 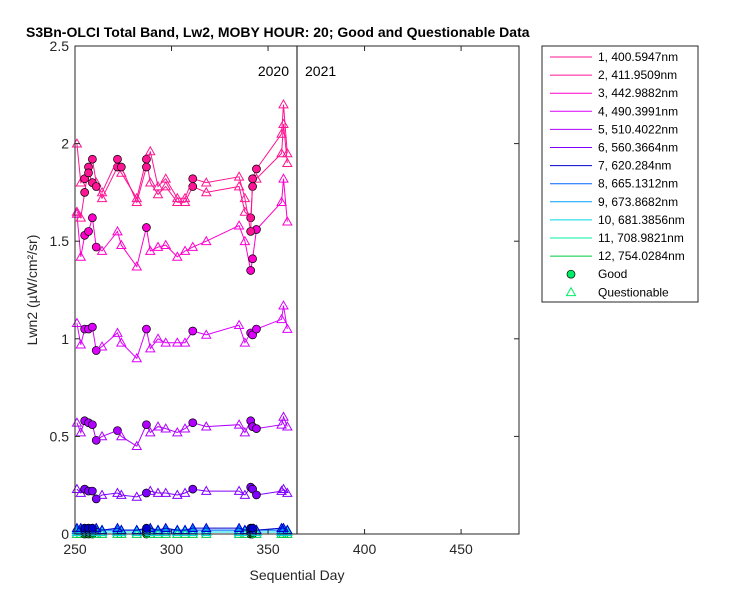 What do you see at coordinates (60, 241) in the screenshot?
I see `y-tick-label: 1.5` at bounding box center [60, 241].